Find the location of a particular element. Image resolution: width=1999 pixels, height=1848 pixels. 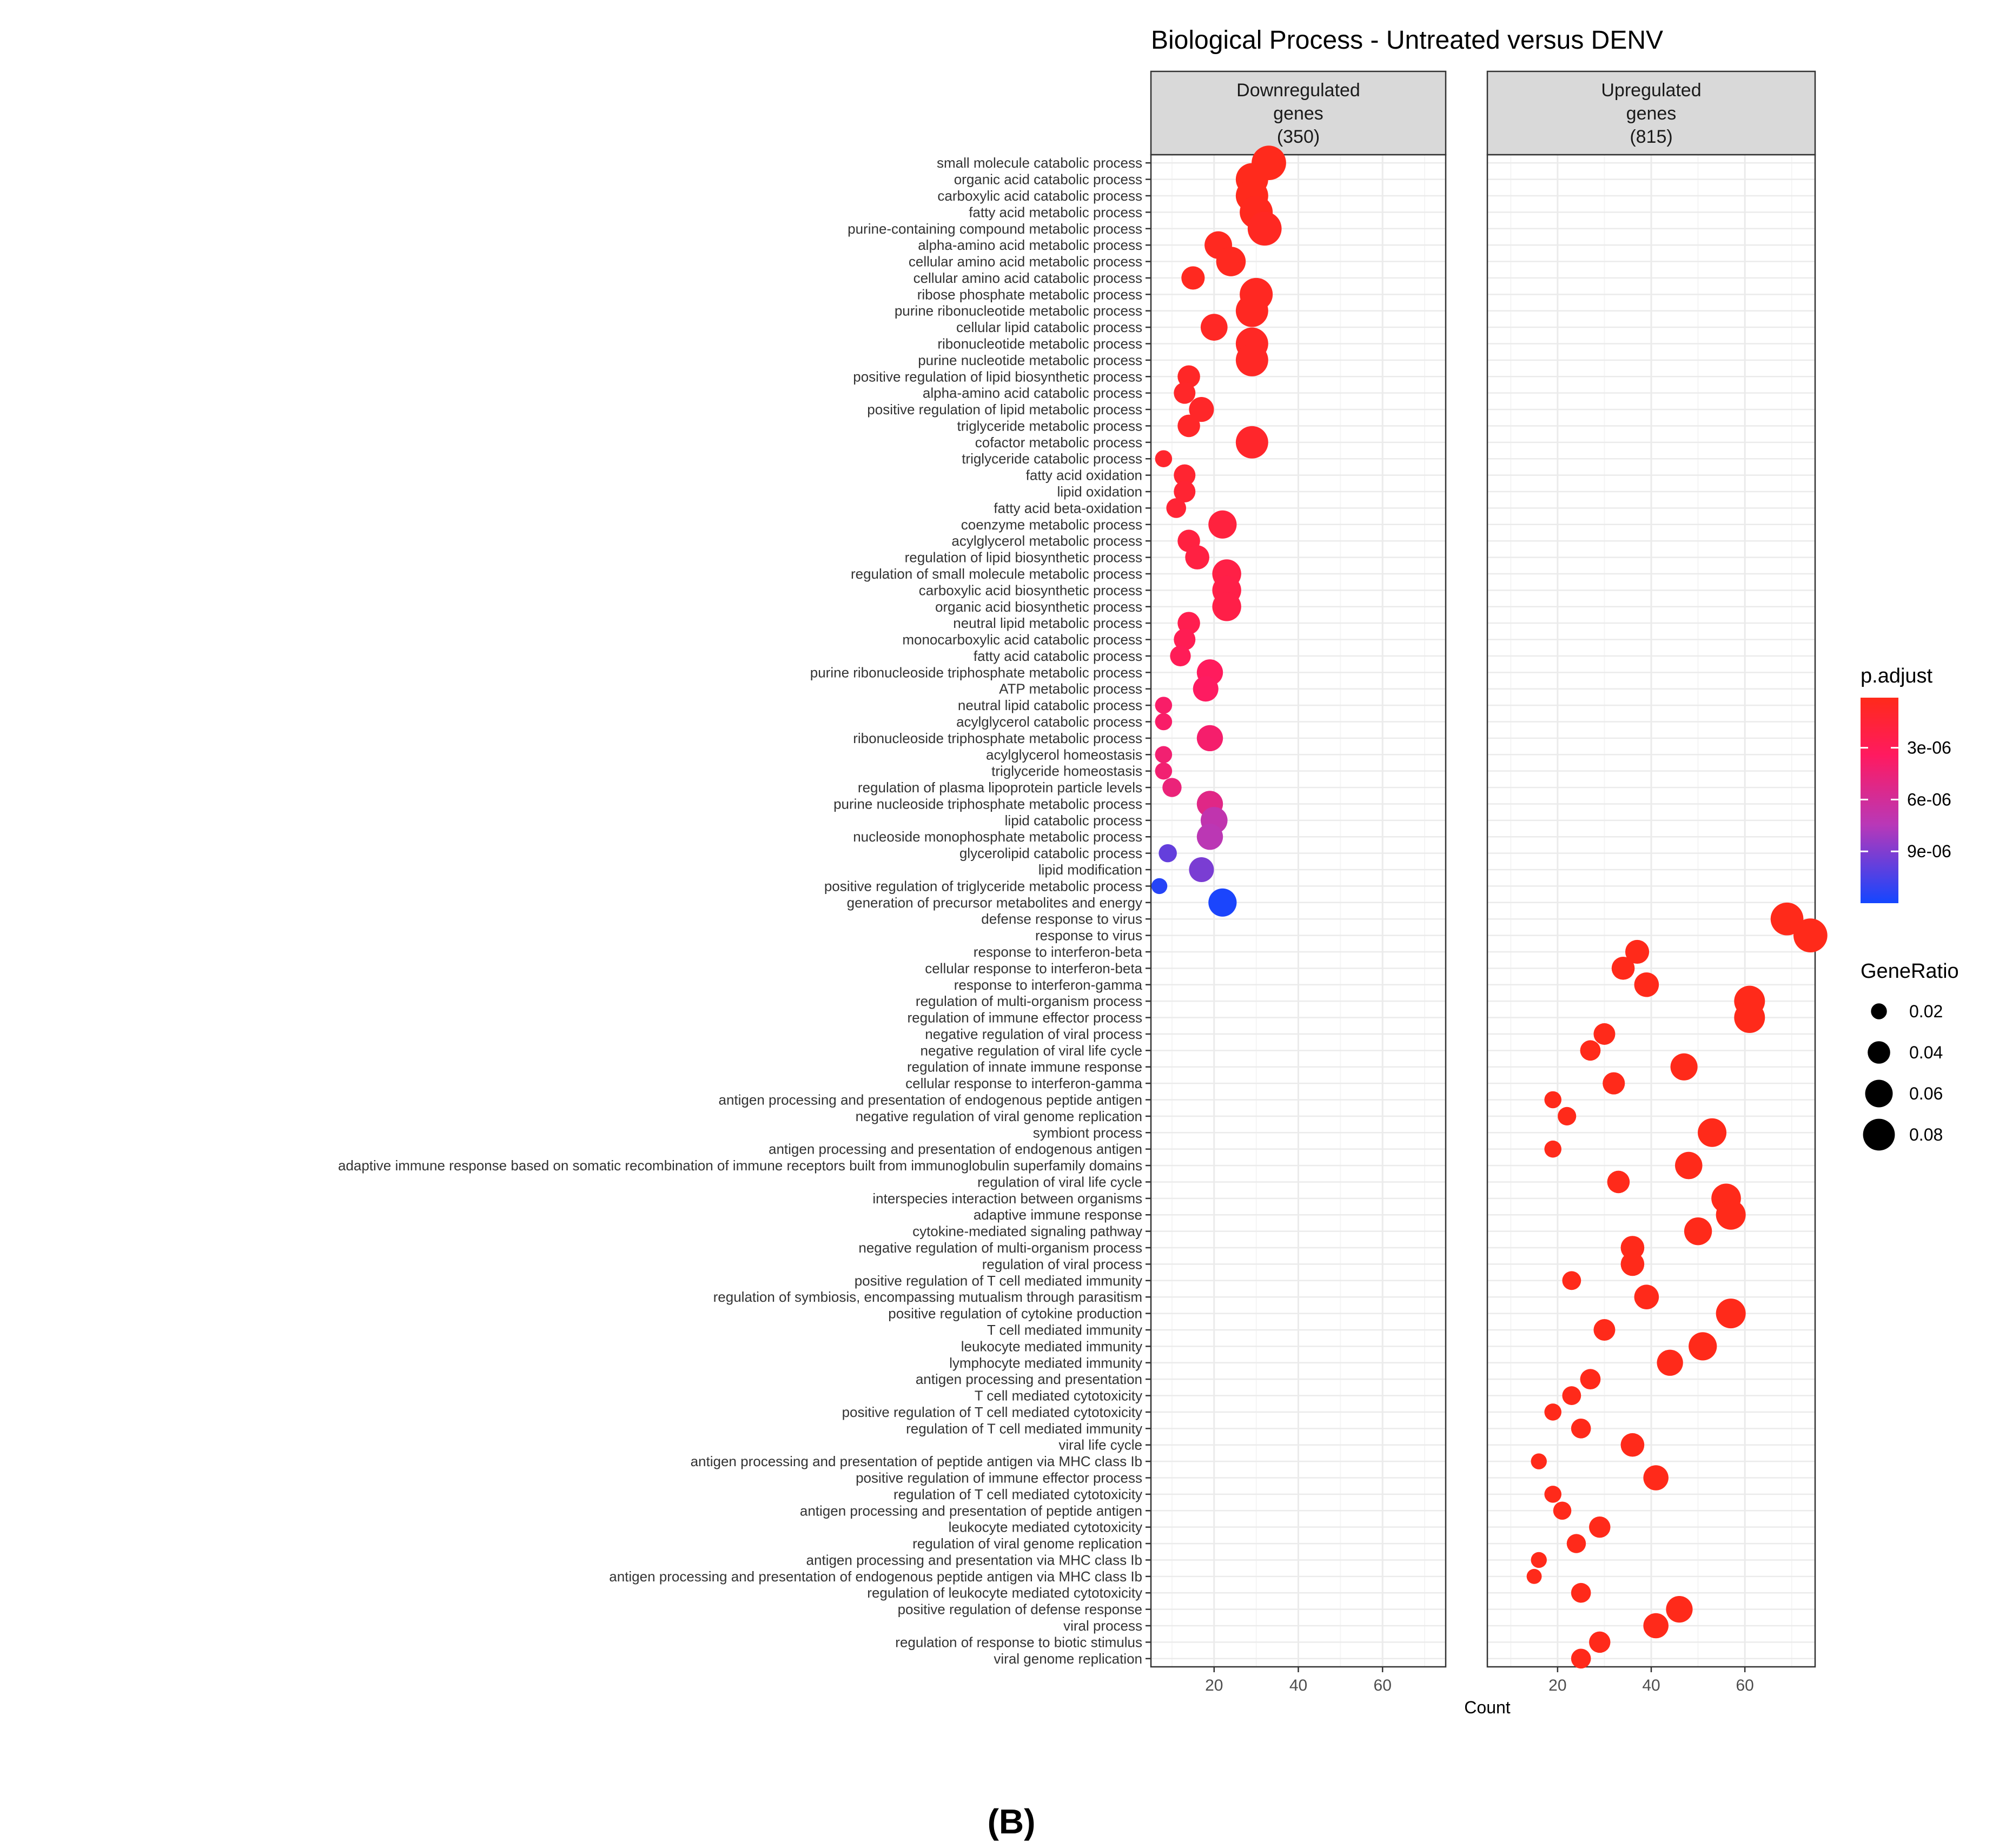

facet-strip-label: (815) is located at coordinates (1651, 137).